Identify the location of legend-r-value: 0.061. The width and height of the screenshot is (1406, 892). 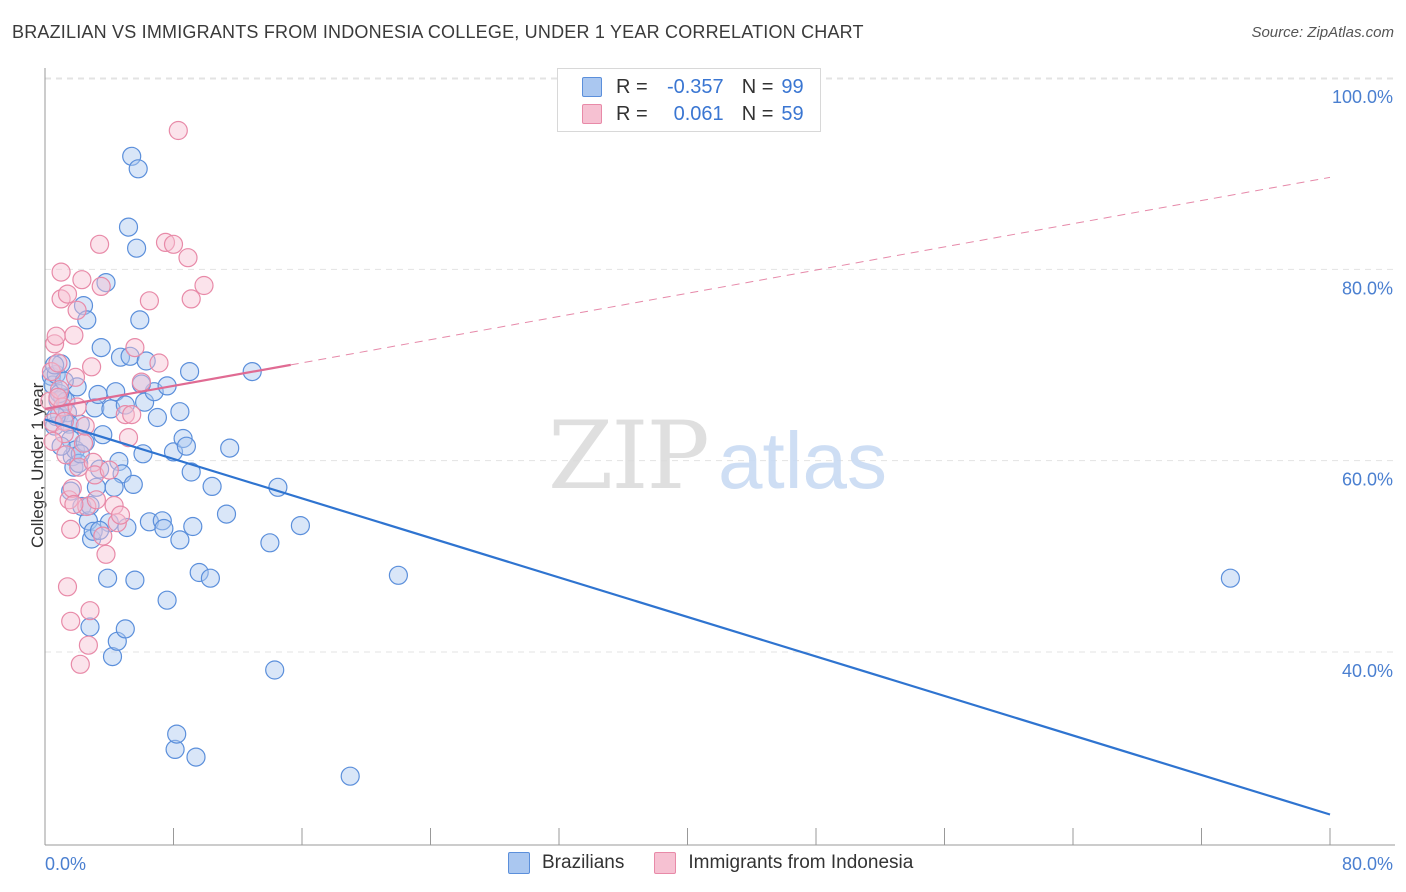
(698, 113).